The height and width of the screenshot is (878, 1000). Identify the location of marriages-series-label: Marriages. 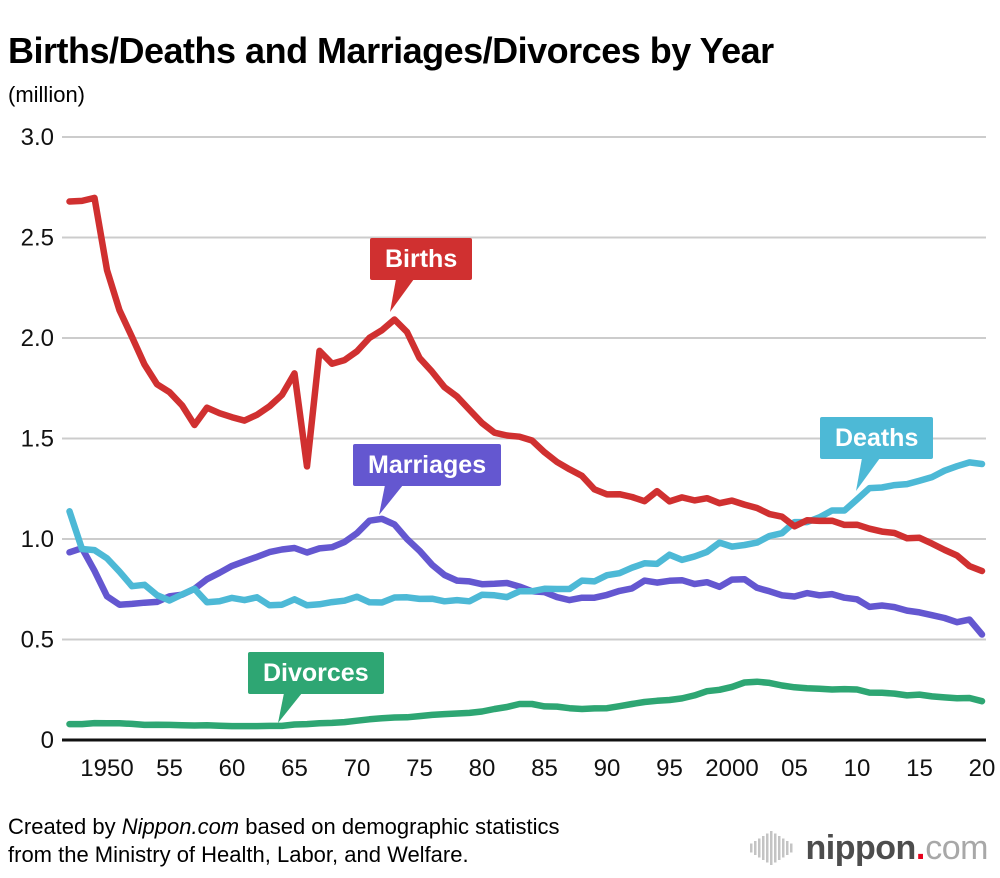
(427, 479).